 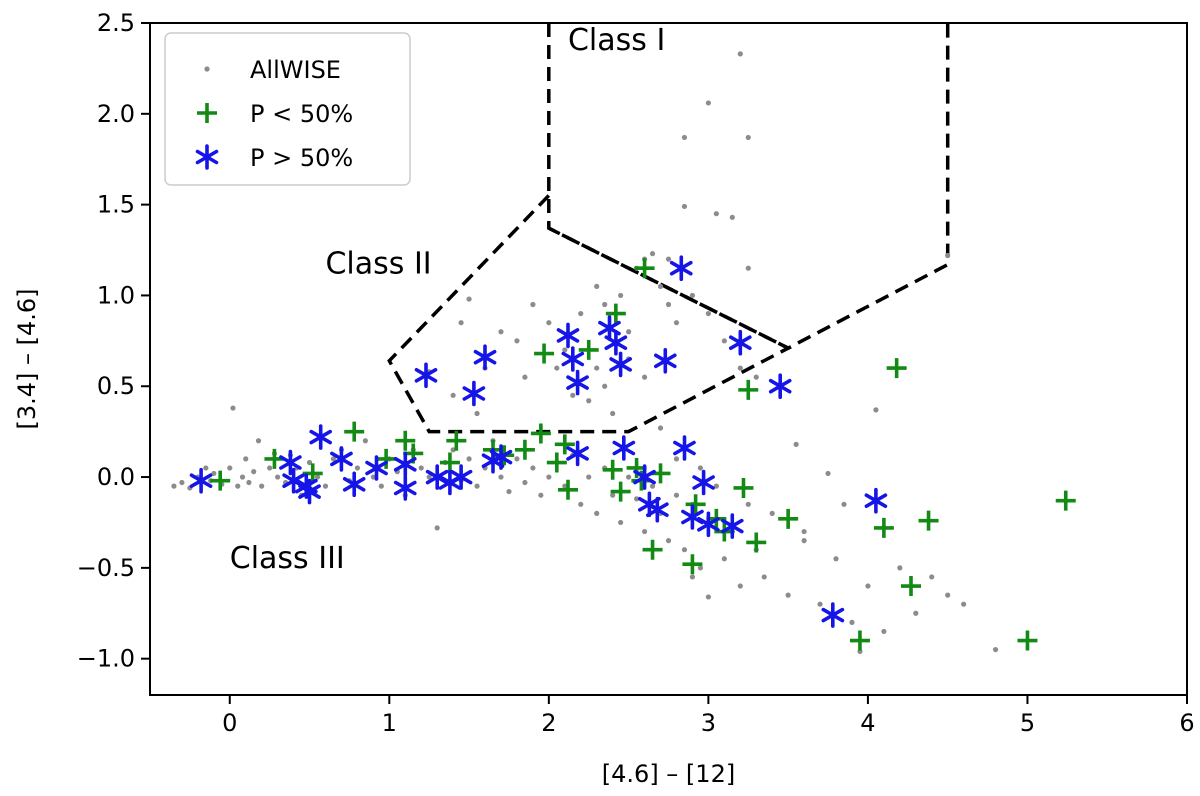 What do you see at coordinates (748, 187) in the screenshot?
I see `region-boundary-class-i` at bounding box center [748, 187].